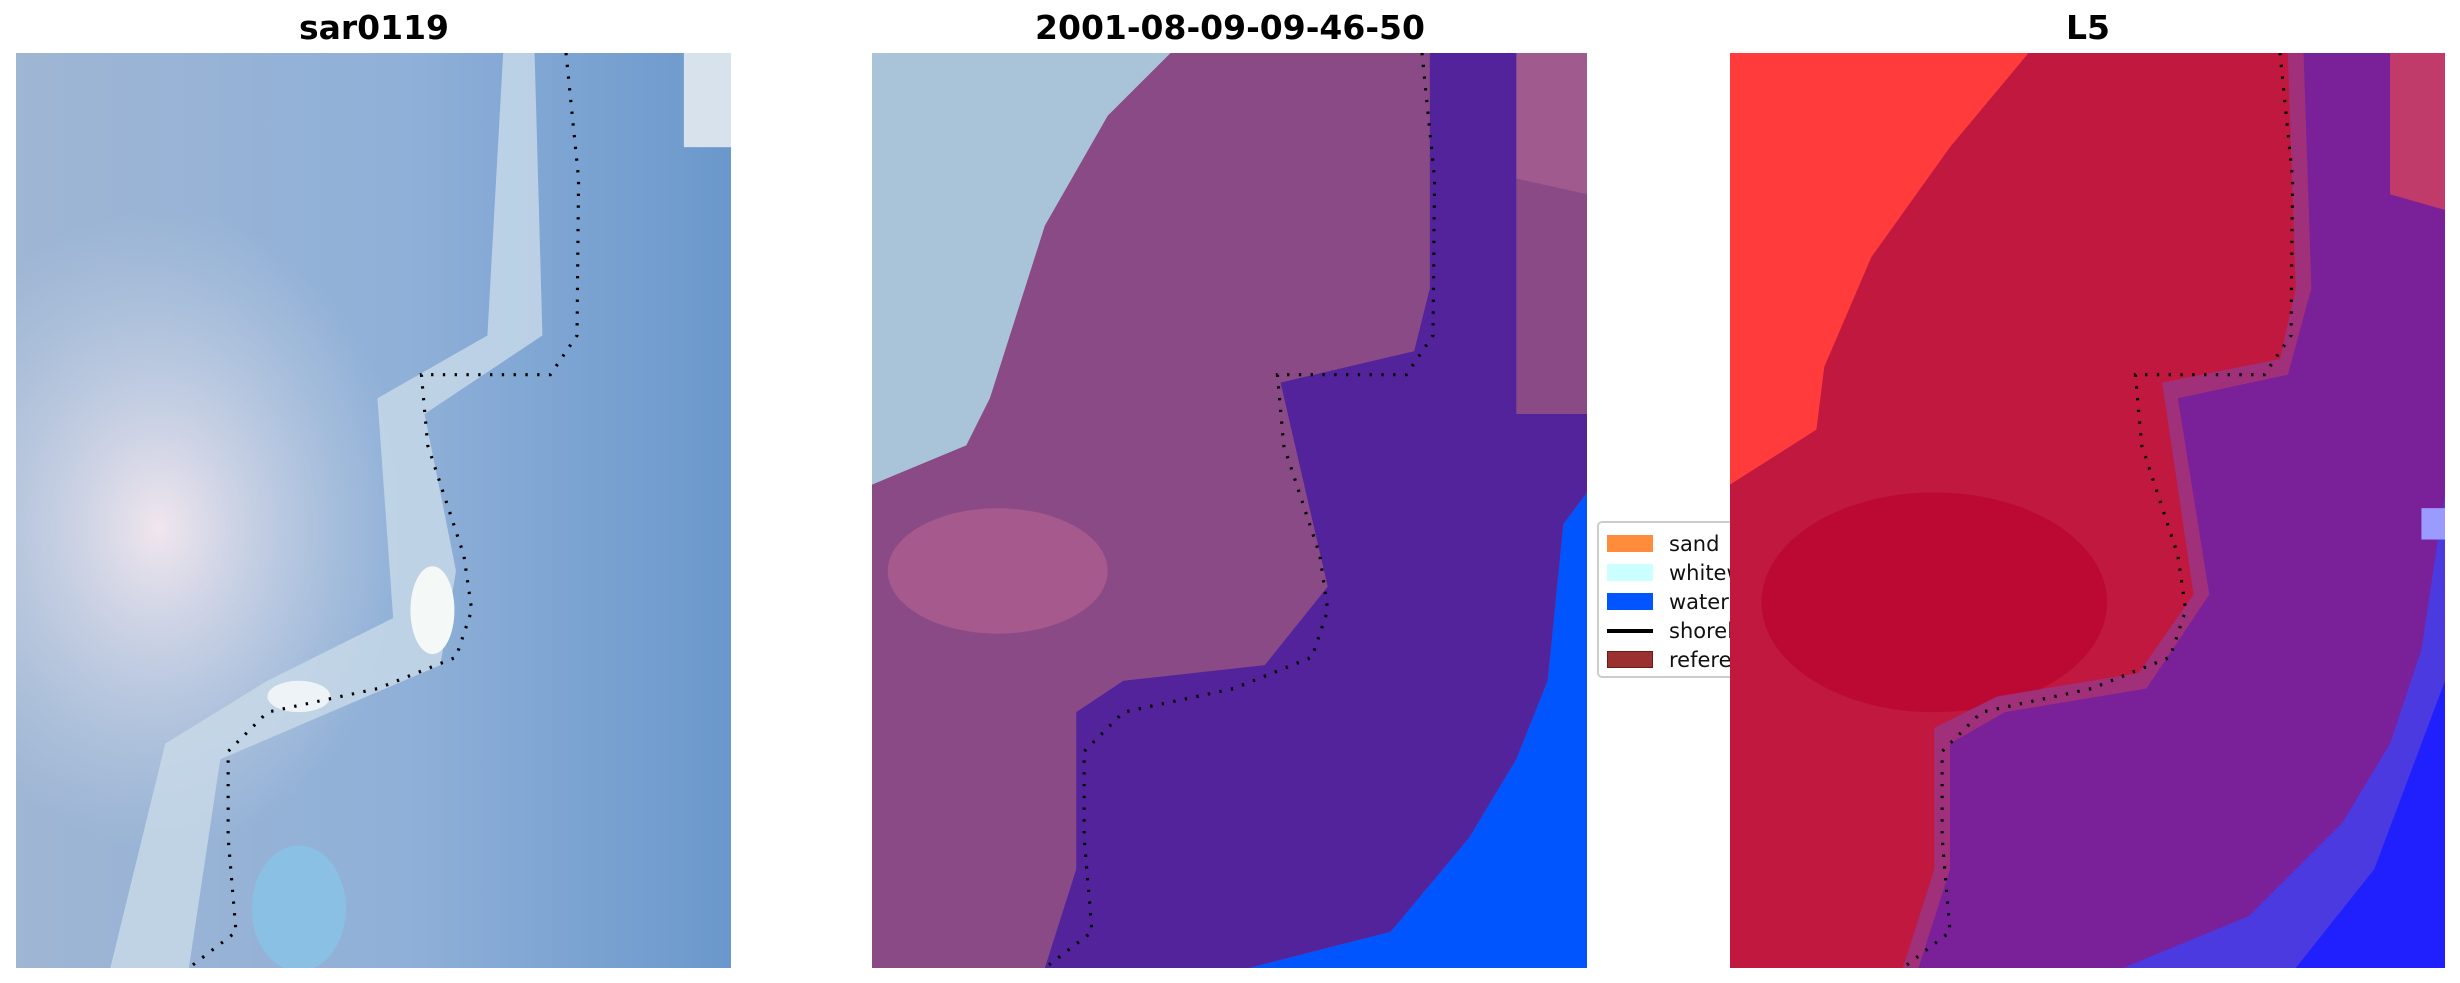 This screenshot has width=2460, height=983. I want to click on water-swatch, so click(1630, 601).